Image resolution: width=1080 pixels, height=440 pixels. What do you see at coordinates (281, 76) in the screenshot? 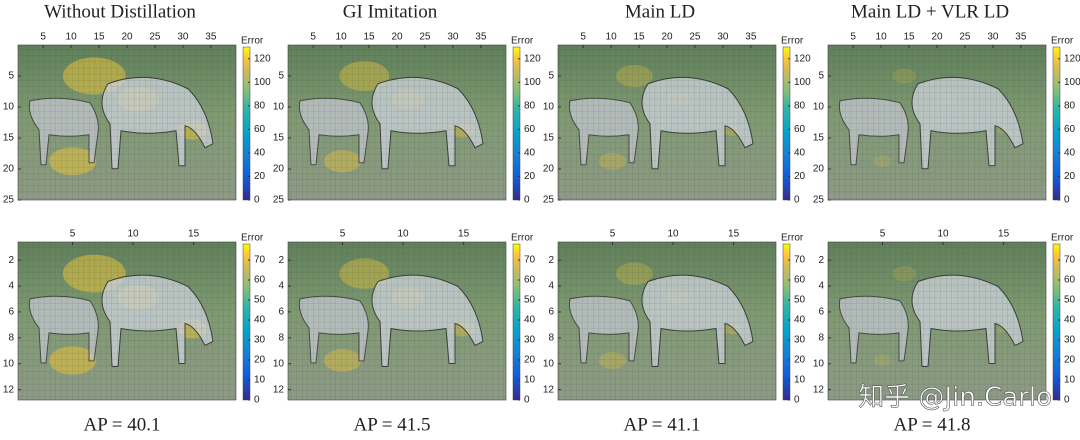
I see `y-tick-label: 5` at bounding box center [281, 76].